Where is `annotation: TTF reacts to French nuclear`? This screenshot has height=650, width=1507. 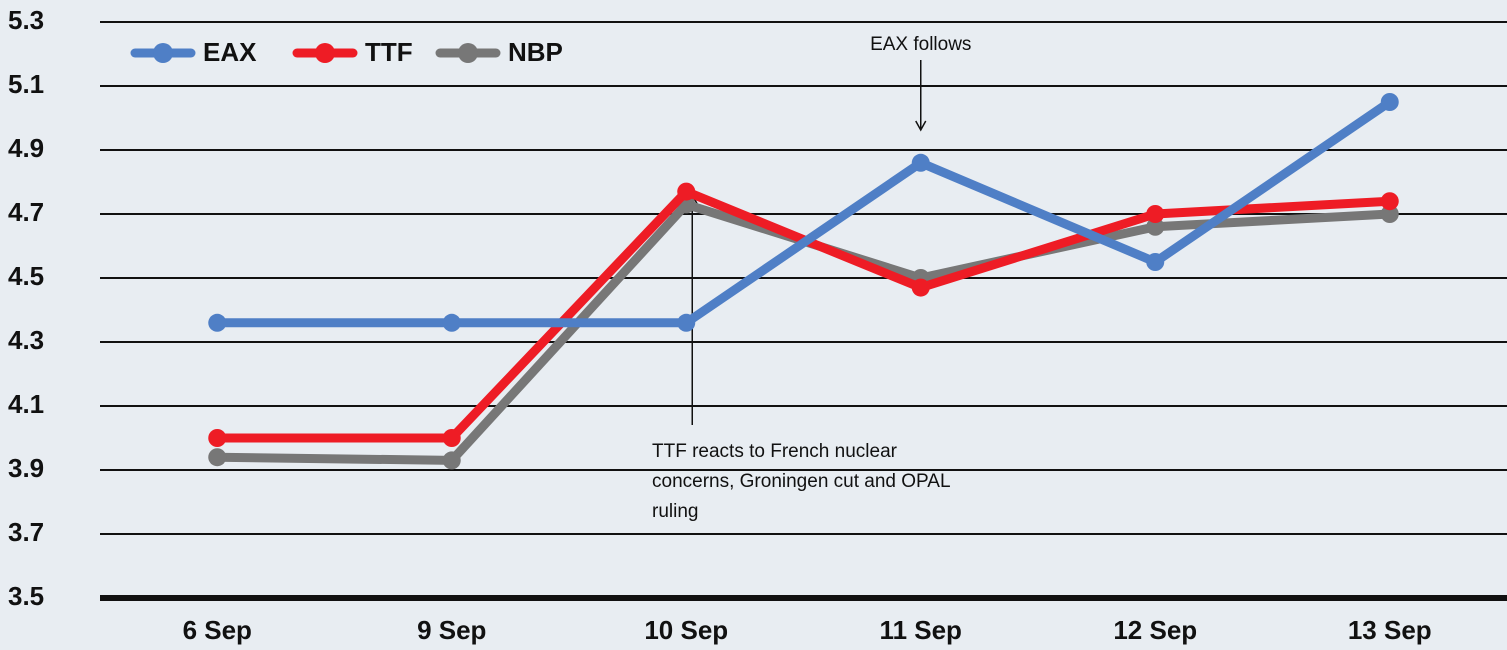
annotation: TTF reacts to French nuclear is located at coordinates (775, 451).